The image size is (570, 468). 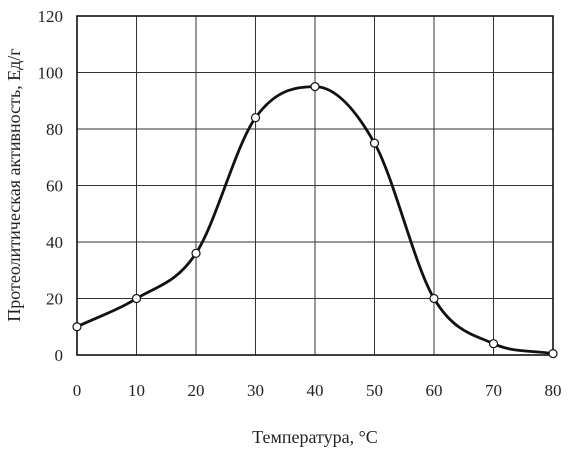 I want to click on x-axis-label: Температура, °С, so click(x=315, y=437).